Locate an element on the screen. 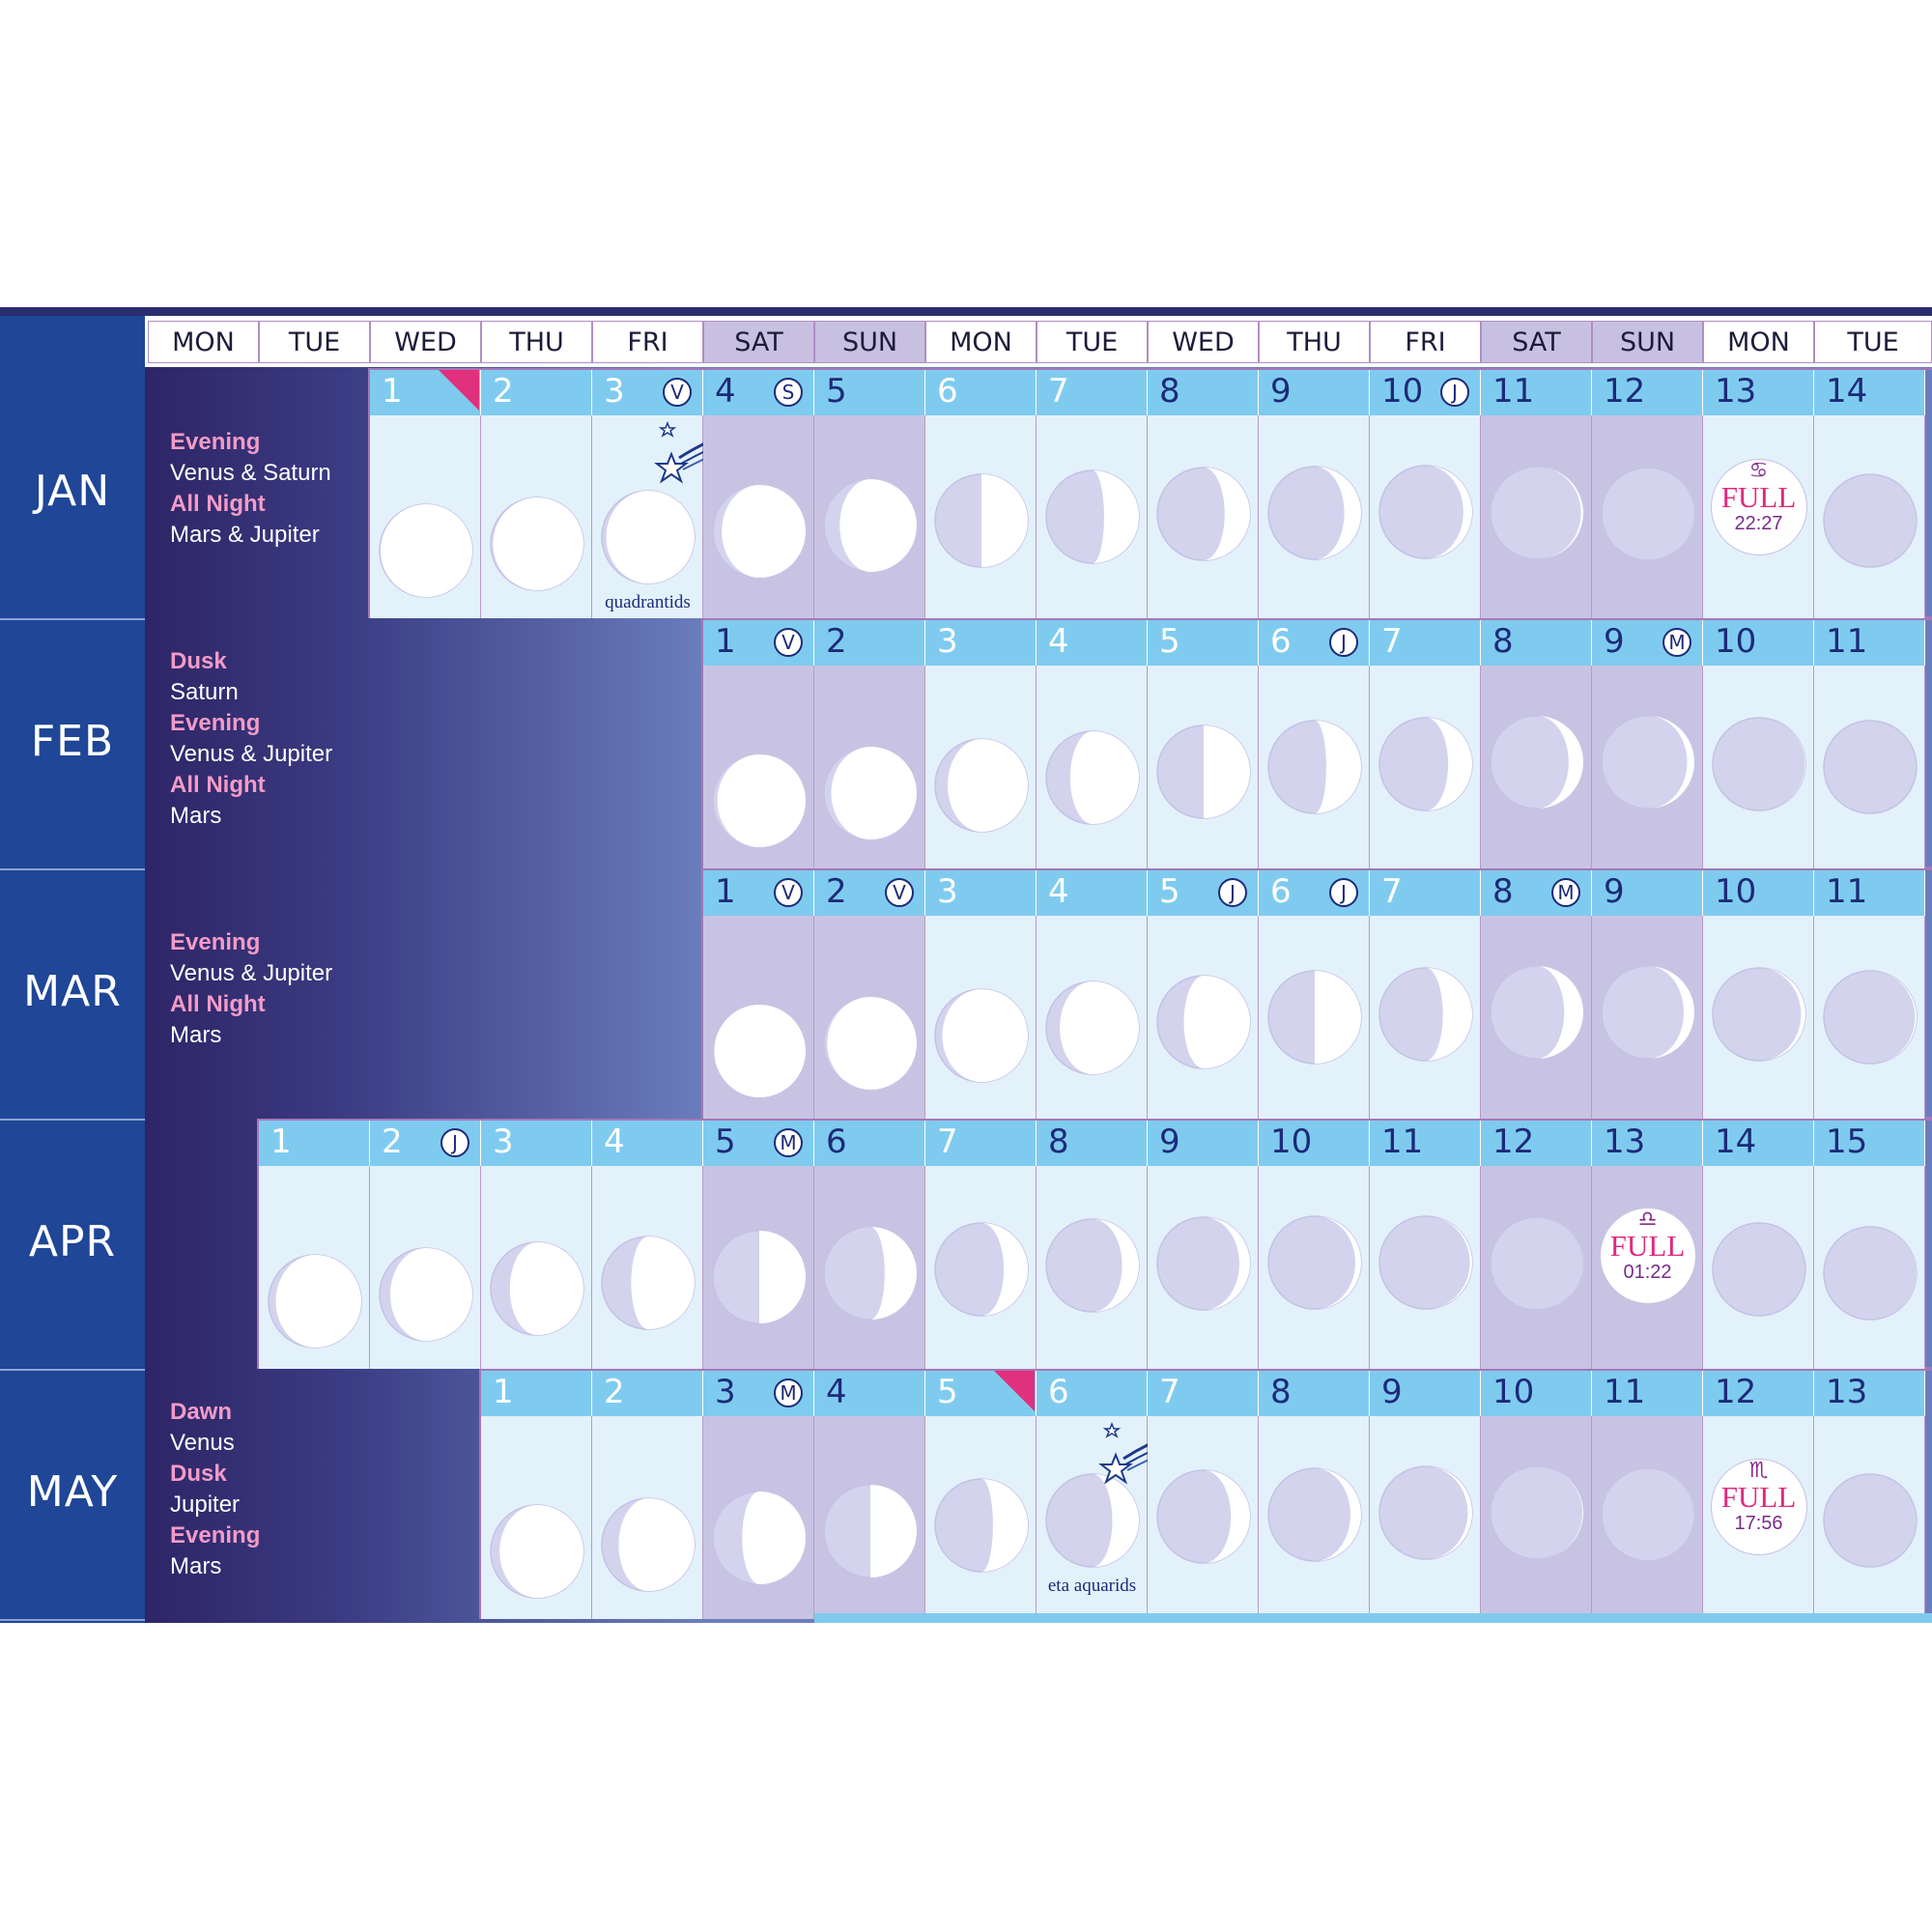  full-moon-icon is located at coordinates (1758, 507).